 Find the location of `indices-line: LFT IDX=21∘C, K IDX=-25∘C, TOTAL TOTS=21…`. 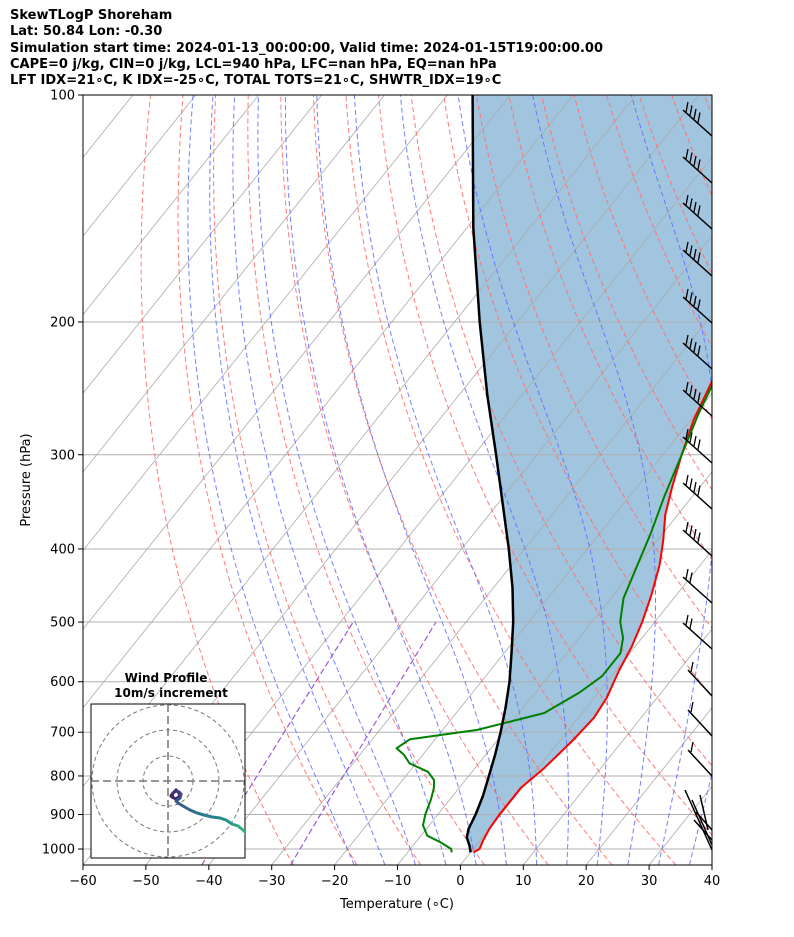

indices-line: LFT IDX=21∘C, K IDX=-25∘C, TOTAL TOTS=21… is located at coordinates (256, 81).